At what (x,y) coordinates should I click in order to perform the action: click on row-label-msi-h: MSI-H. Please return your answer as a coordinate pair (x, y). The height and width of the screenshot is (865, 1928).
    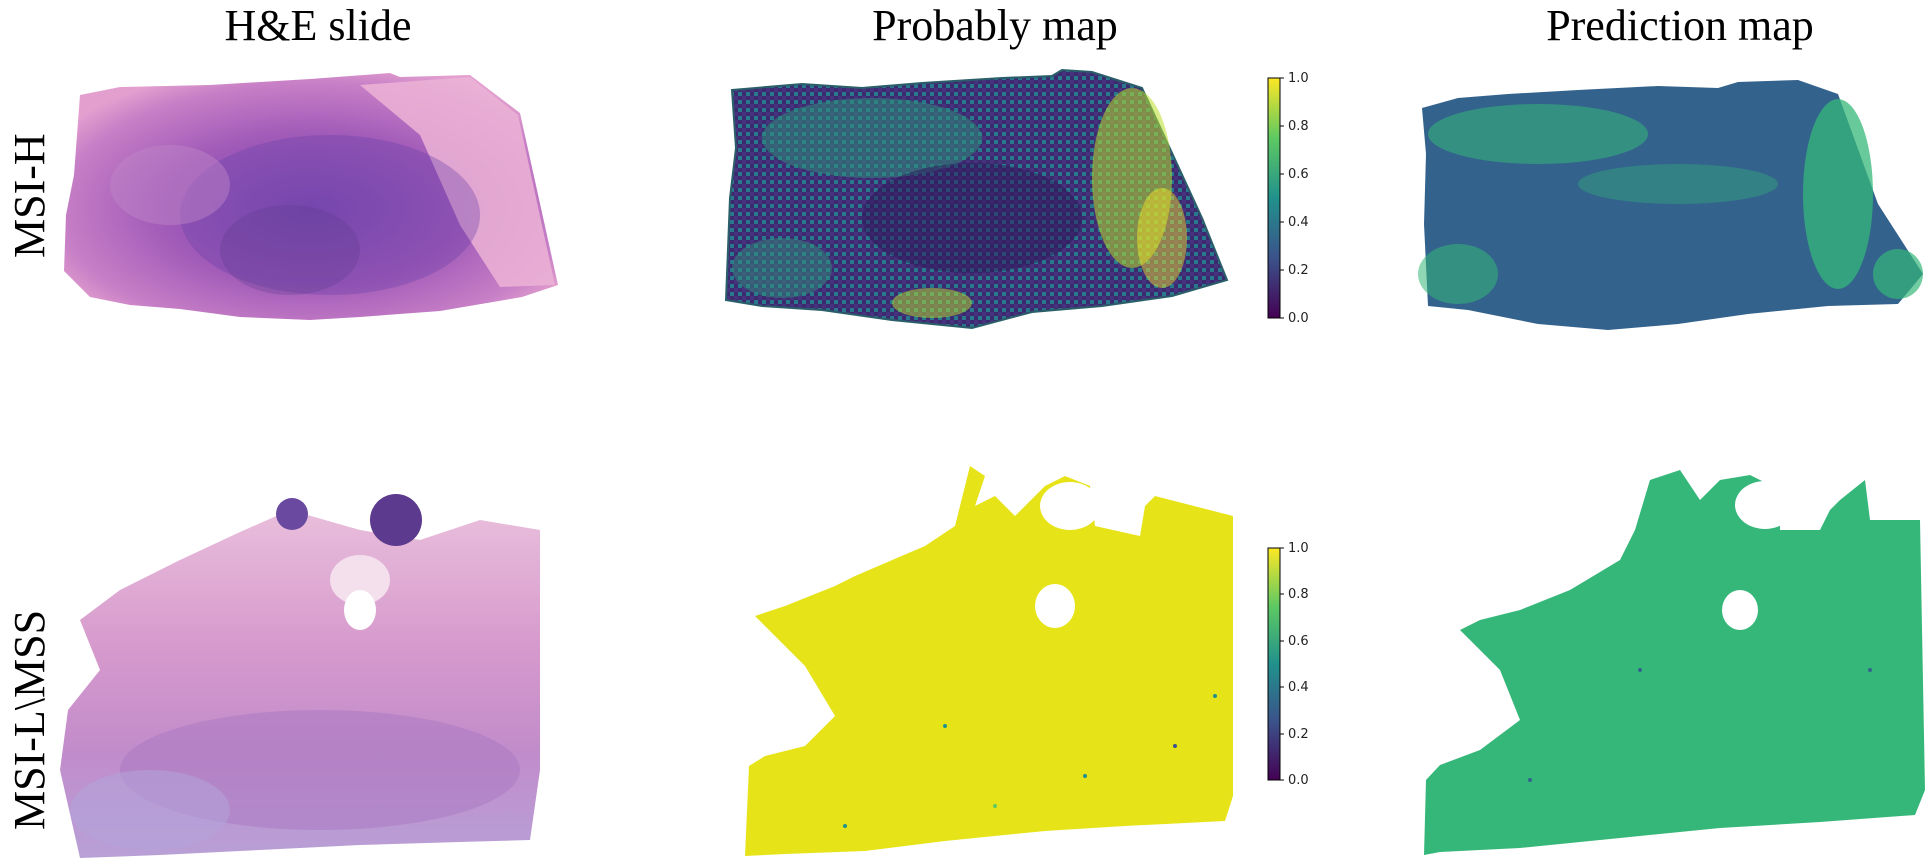
    Looking at the image, I should click on (29, 195).